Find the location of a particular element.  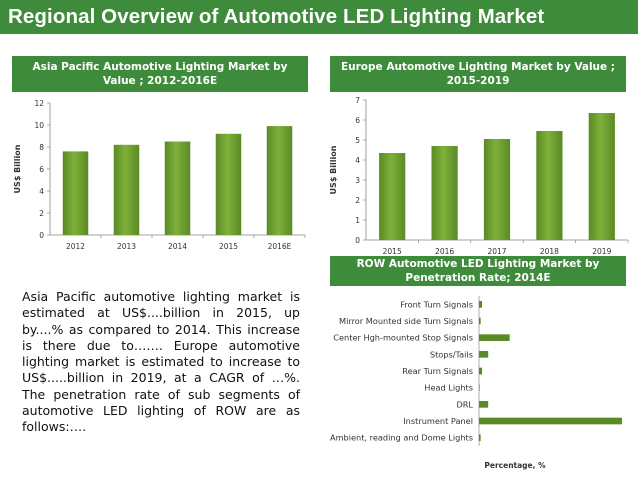

row-category-label: Stops/Tails is located at coordinates (451, 354).